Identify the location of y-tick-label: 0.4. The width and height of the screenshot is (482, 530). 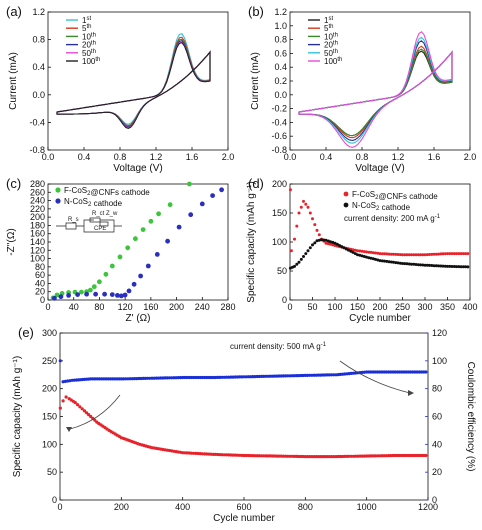
(38, 67).